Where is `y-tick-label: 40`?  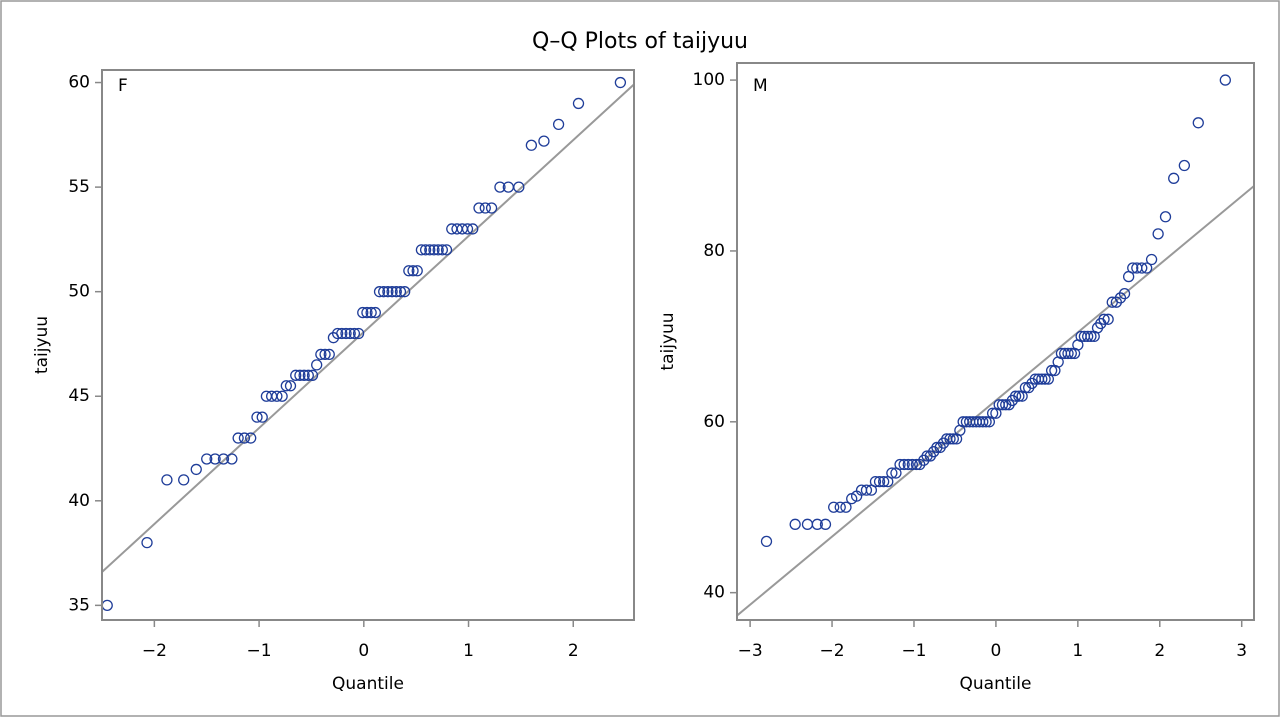 y-tick-label: 40 is located at coordinates (714, 593).